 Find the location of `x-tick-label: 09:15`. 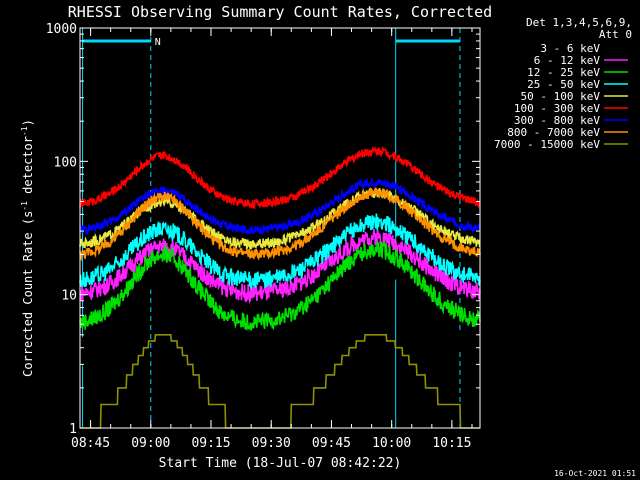

x-tick-label: 09:15 is located at coordinates (210, 443).